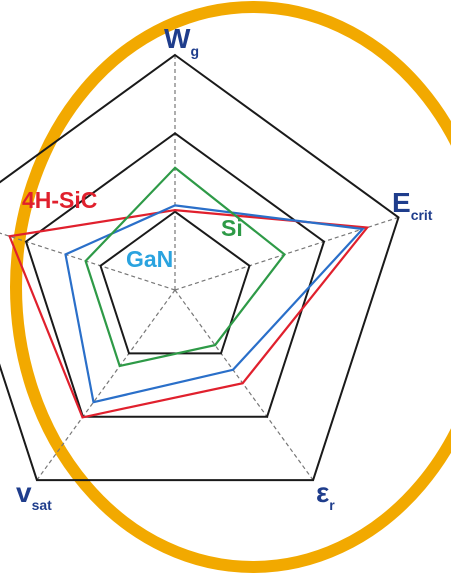  Describe the element at coordinates (149, 259) in the screenshot. I see `series-label-gan: GaN` at that location.